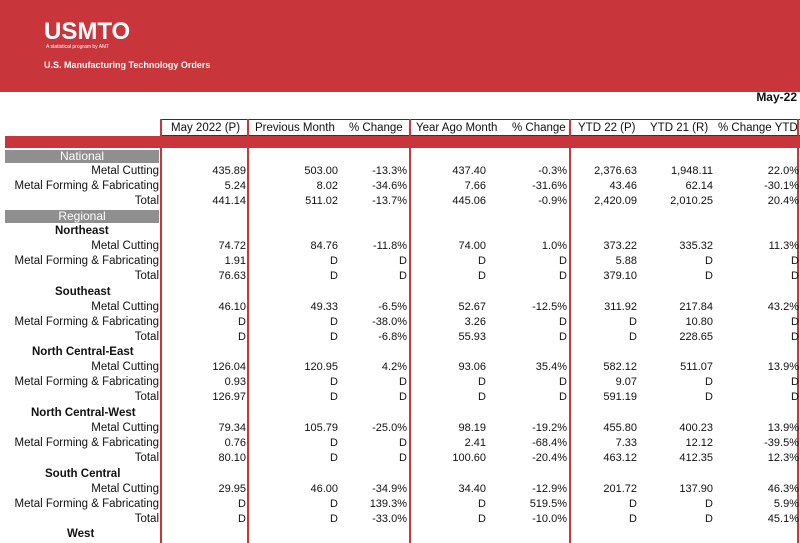 Image resolution: width=800 pixels, height=543 pixels. Describe the element at coordinates (699, 443) in the screenshot. I see `table-cell: 12.12` at that location.